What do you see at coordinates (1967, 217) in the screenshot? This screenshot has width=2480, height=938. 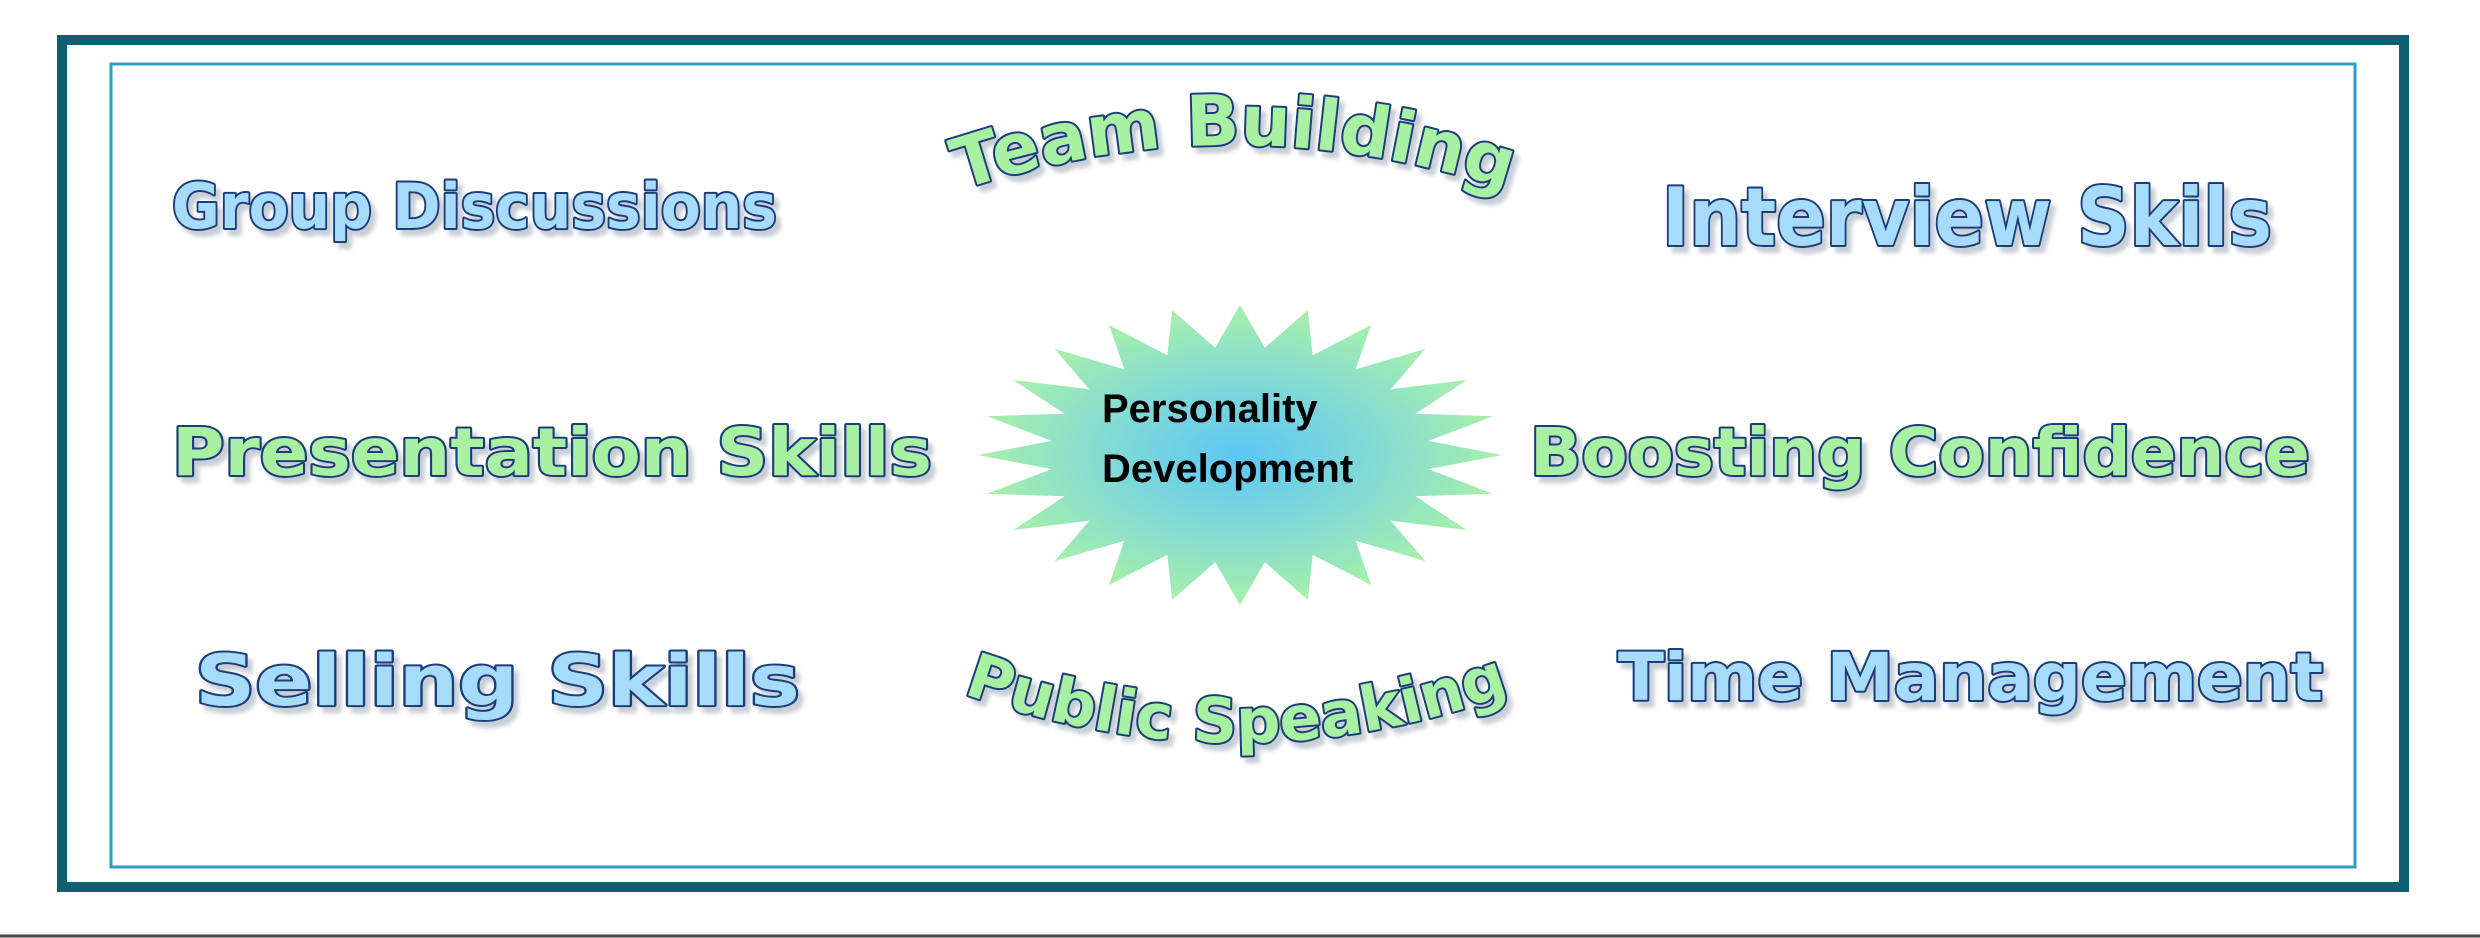 I see `skill-interview-skills: Interview Skils` at bounding box center [1967, 217].